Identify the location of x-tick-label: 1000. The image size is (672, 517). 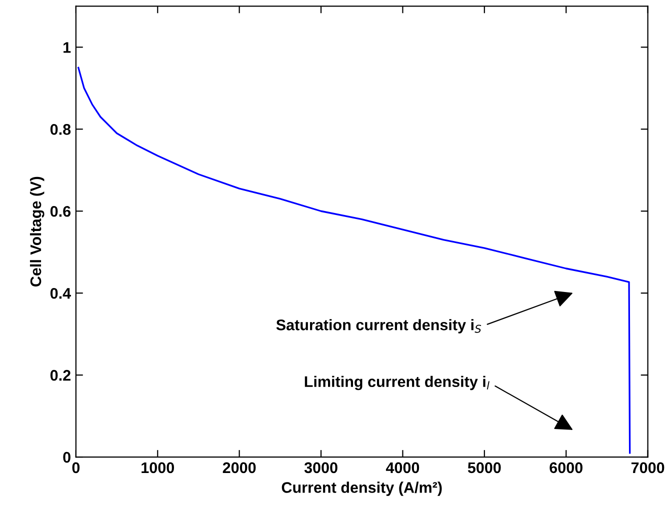
(158, 468).